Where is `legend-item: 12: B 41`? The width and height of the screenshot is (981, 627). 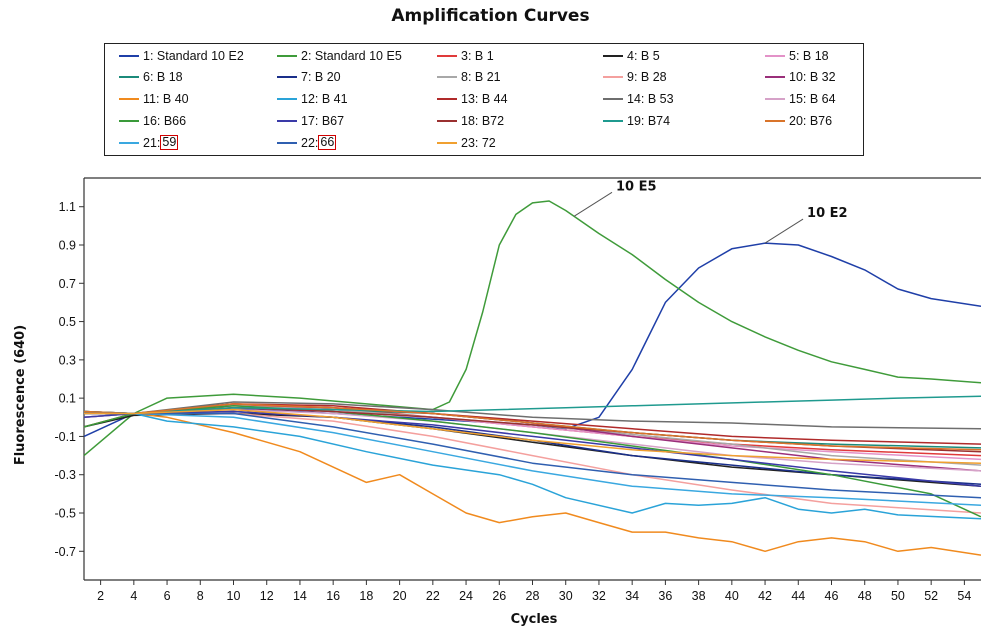 legend-item: 12: B 41 is located at coordinates (312, 98).